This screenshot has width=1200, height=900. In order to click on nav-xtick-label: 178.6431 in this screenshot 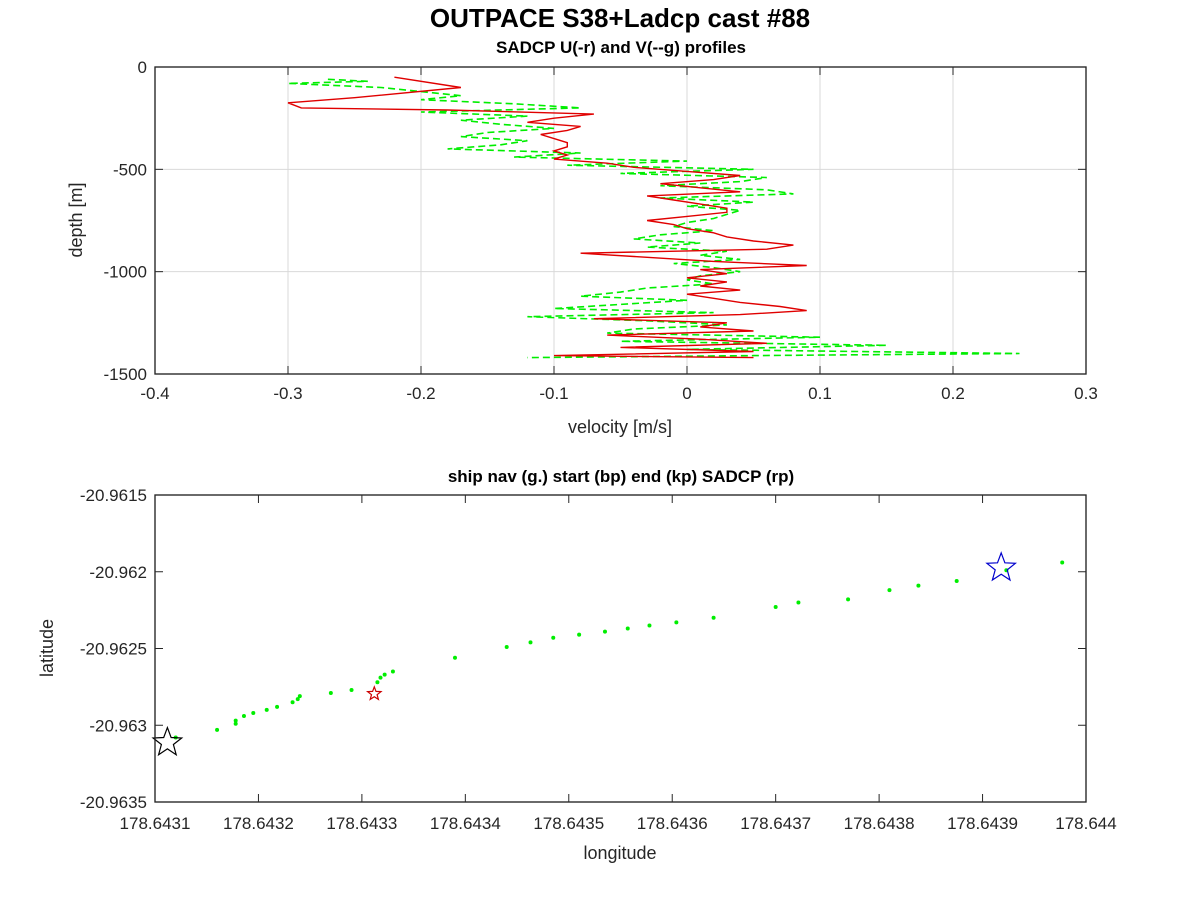, I will do `click(155, 823)`.